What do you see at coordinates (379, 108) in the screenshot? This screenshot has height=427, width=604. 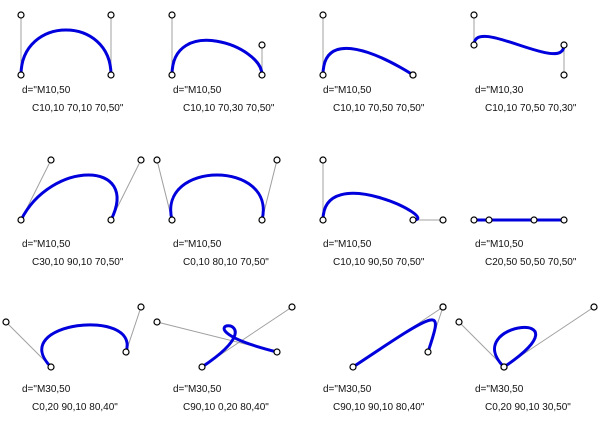 I see `path-caption-line2: C10,10 70,50 70,50"` at bounding box center [379, 108].